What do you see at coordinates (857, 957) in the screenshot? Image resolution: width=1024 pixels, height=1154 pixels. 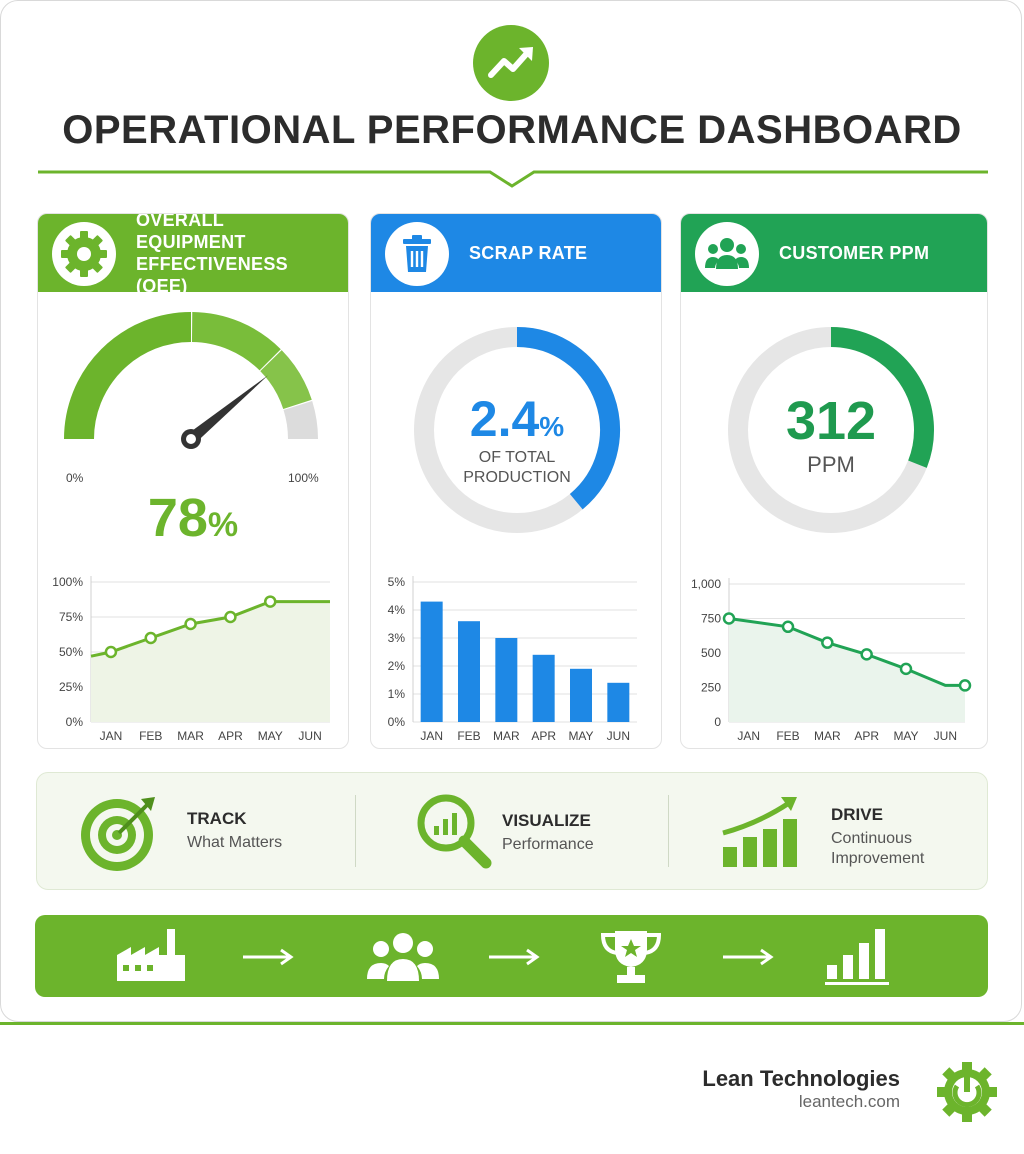 I see `bar-chart-icon` at bounding box center [857, 957].